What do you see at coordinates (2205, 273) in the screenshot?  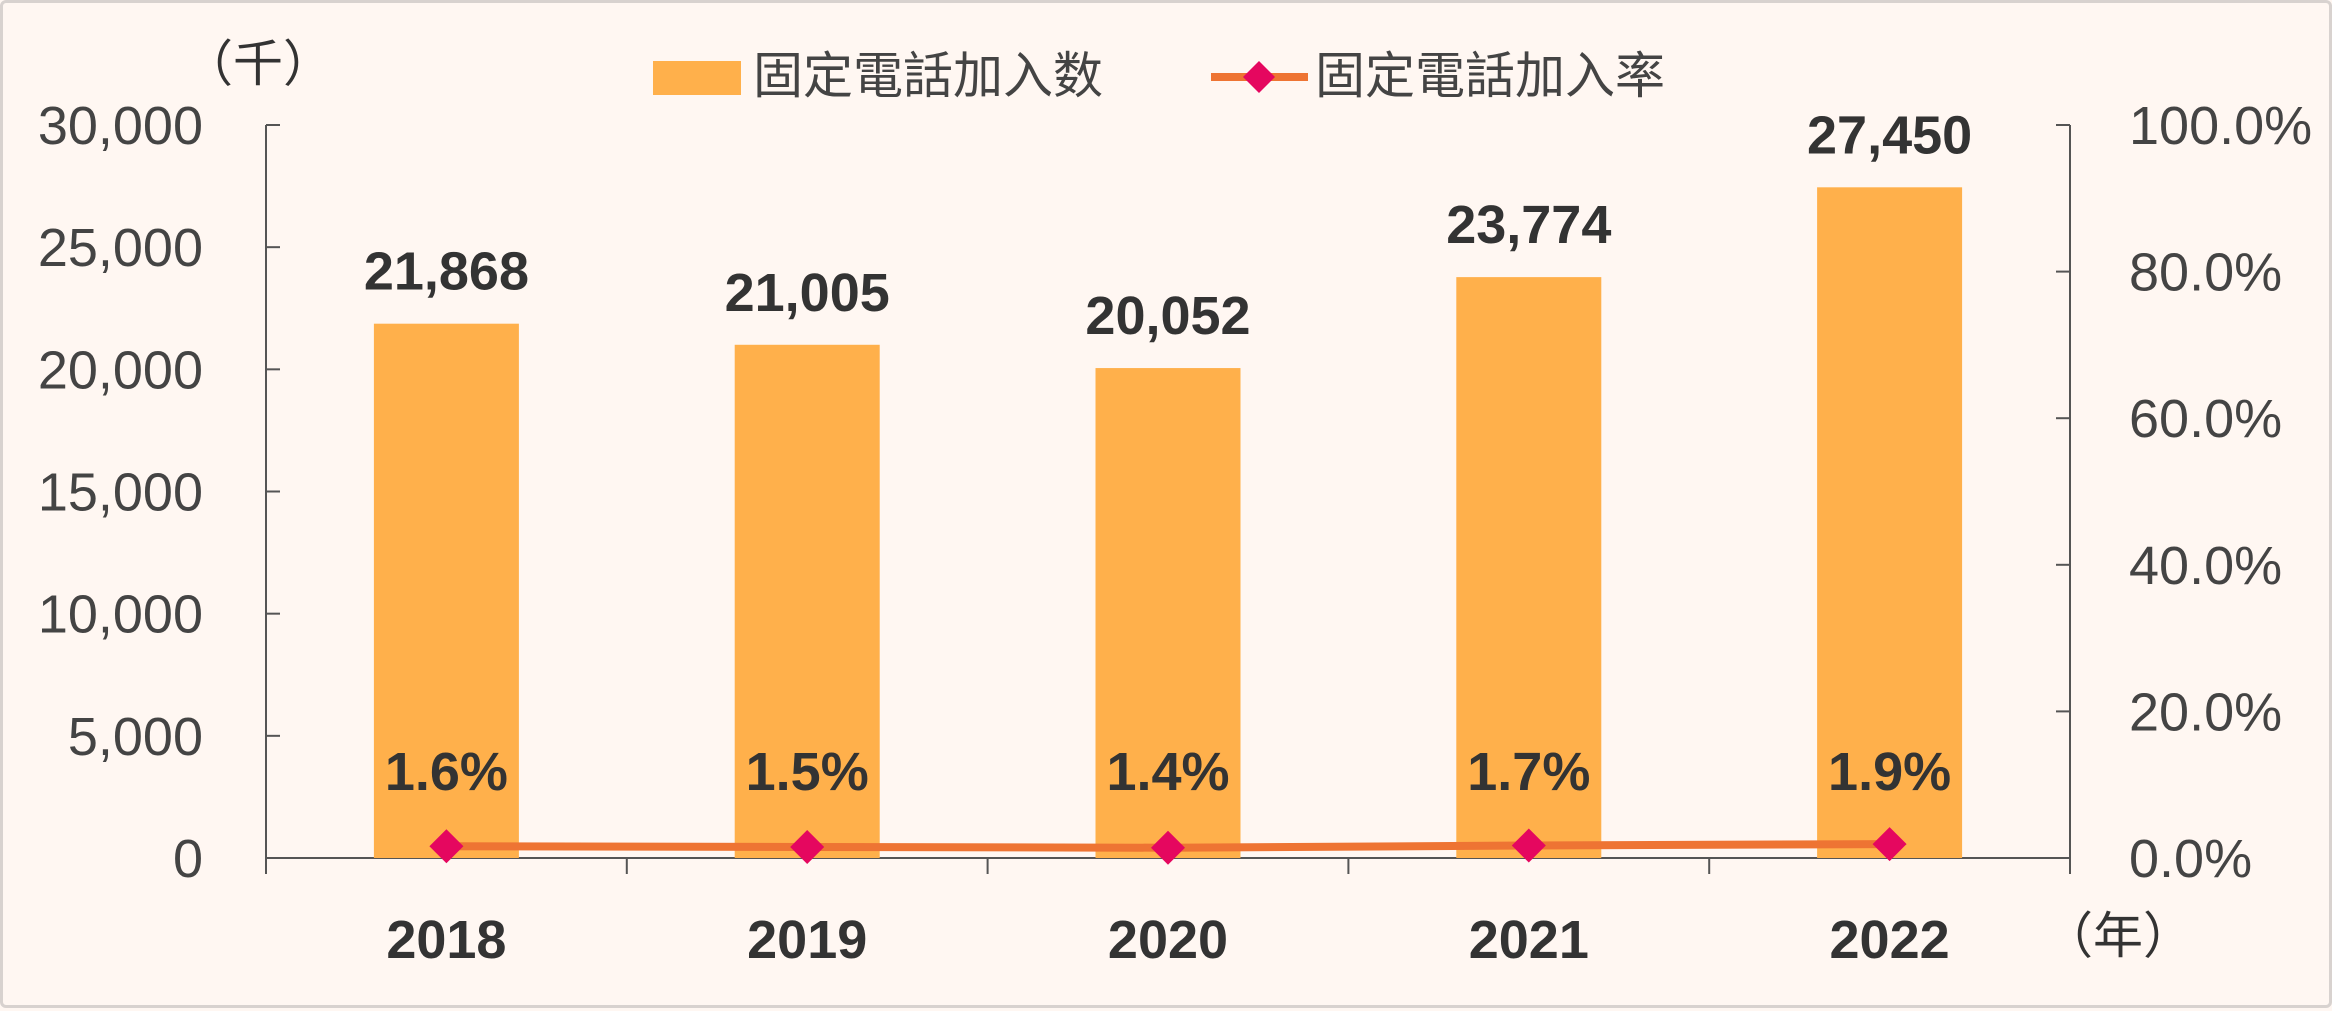 I see `y-right-tick-label: 80.0%` at bounding box center [2205, 273].